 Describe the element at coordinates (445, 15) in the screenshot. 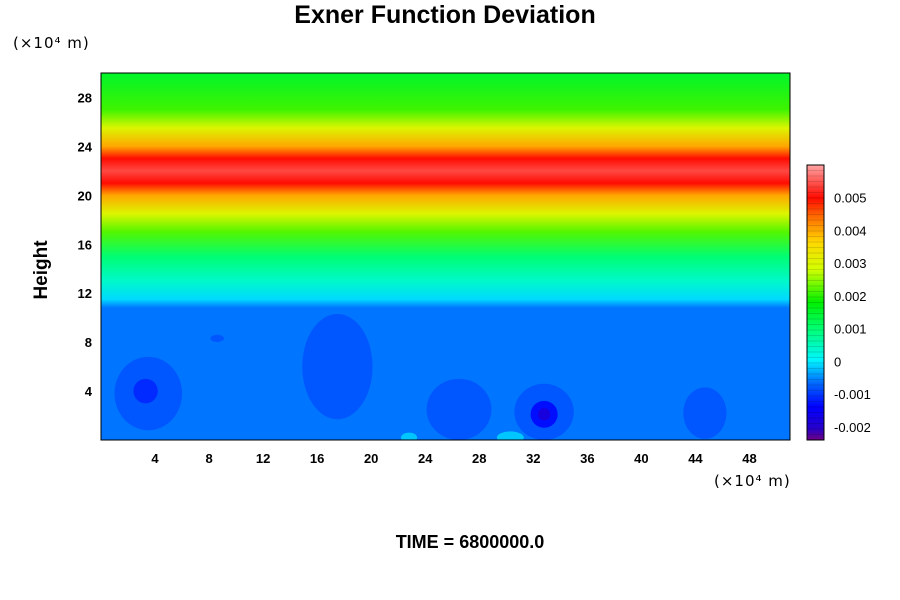

I see `chart-title: Exner Function Deviation` at that location.